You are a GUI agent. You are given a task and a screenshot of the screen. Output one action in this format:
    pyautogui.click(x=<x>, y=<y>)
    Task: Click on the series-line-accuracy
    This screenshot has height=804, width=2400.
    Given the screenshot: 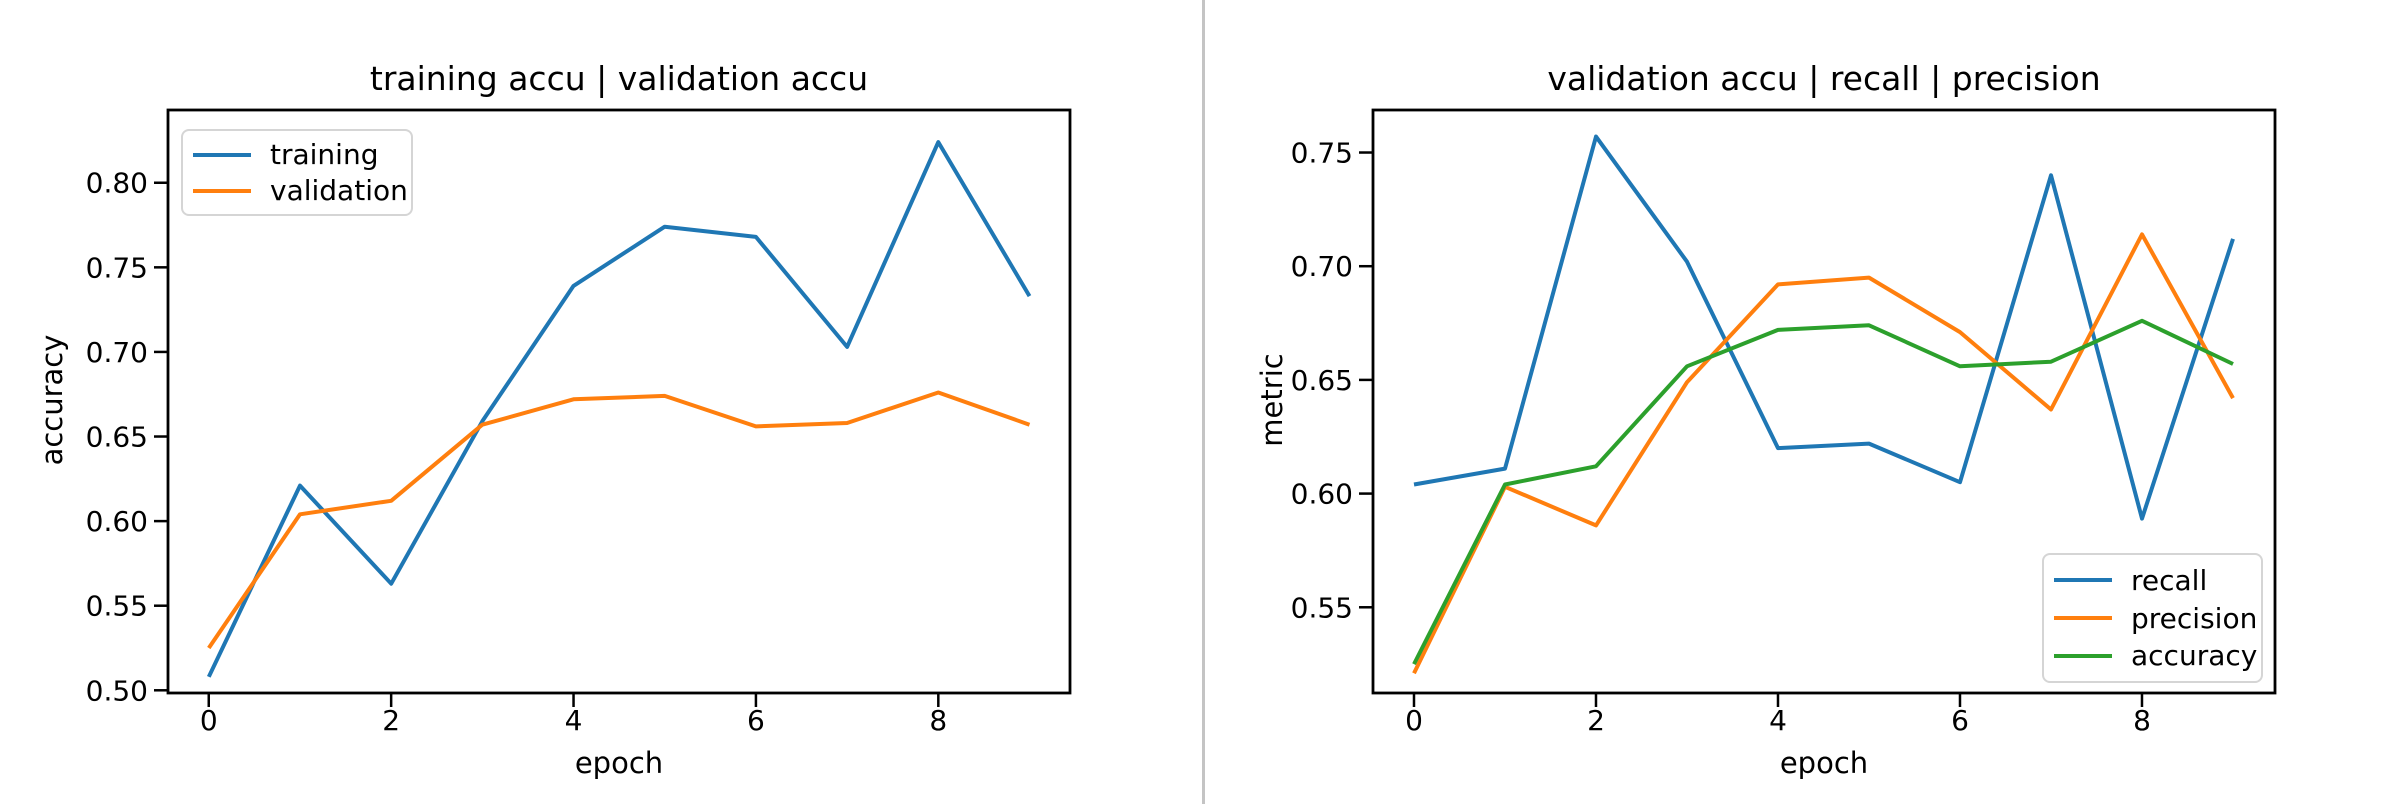 What is the action you would take?
    pyautogui.click(x=1823, y=492)
    